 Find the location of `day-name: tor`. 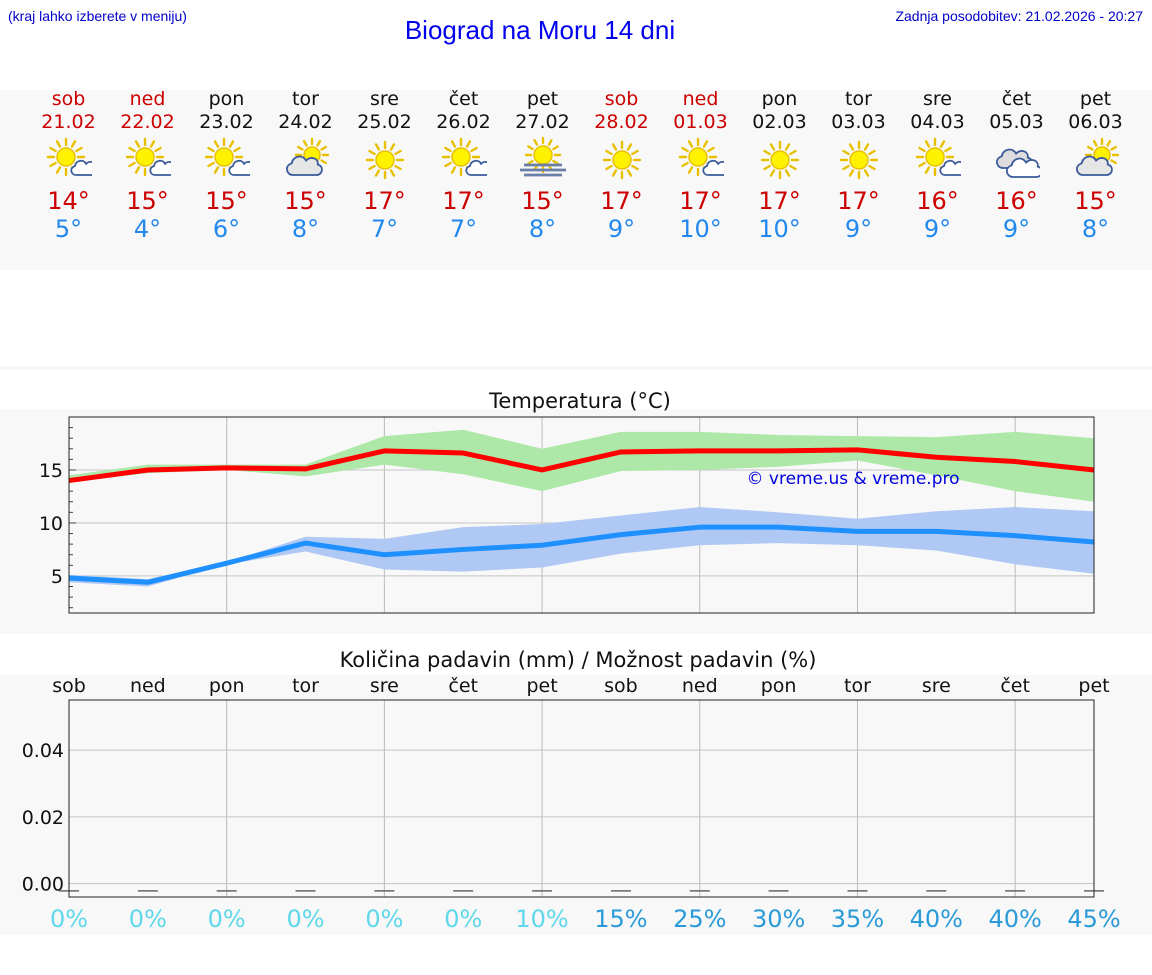

day-name: tor is located at coordinates (858, 99).